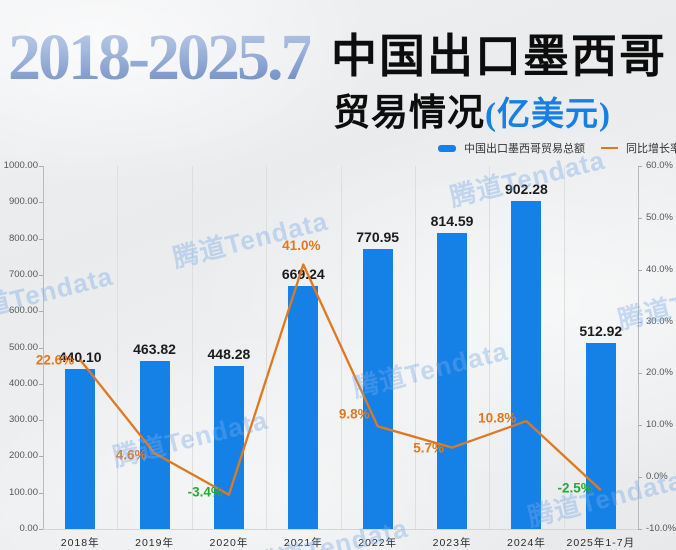  I want to click on x-axis-label: 2021年, so click(303, 543).